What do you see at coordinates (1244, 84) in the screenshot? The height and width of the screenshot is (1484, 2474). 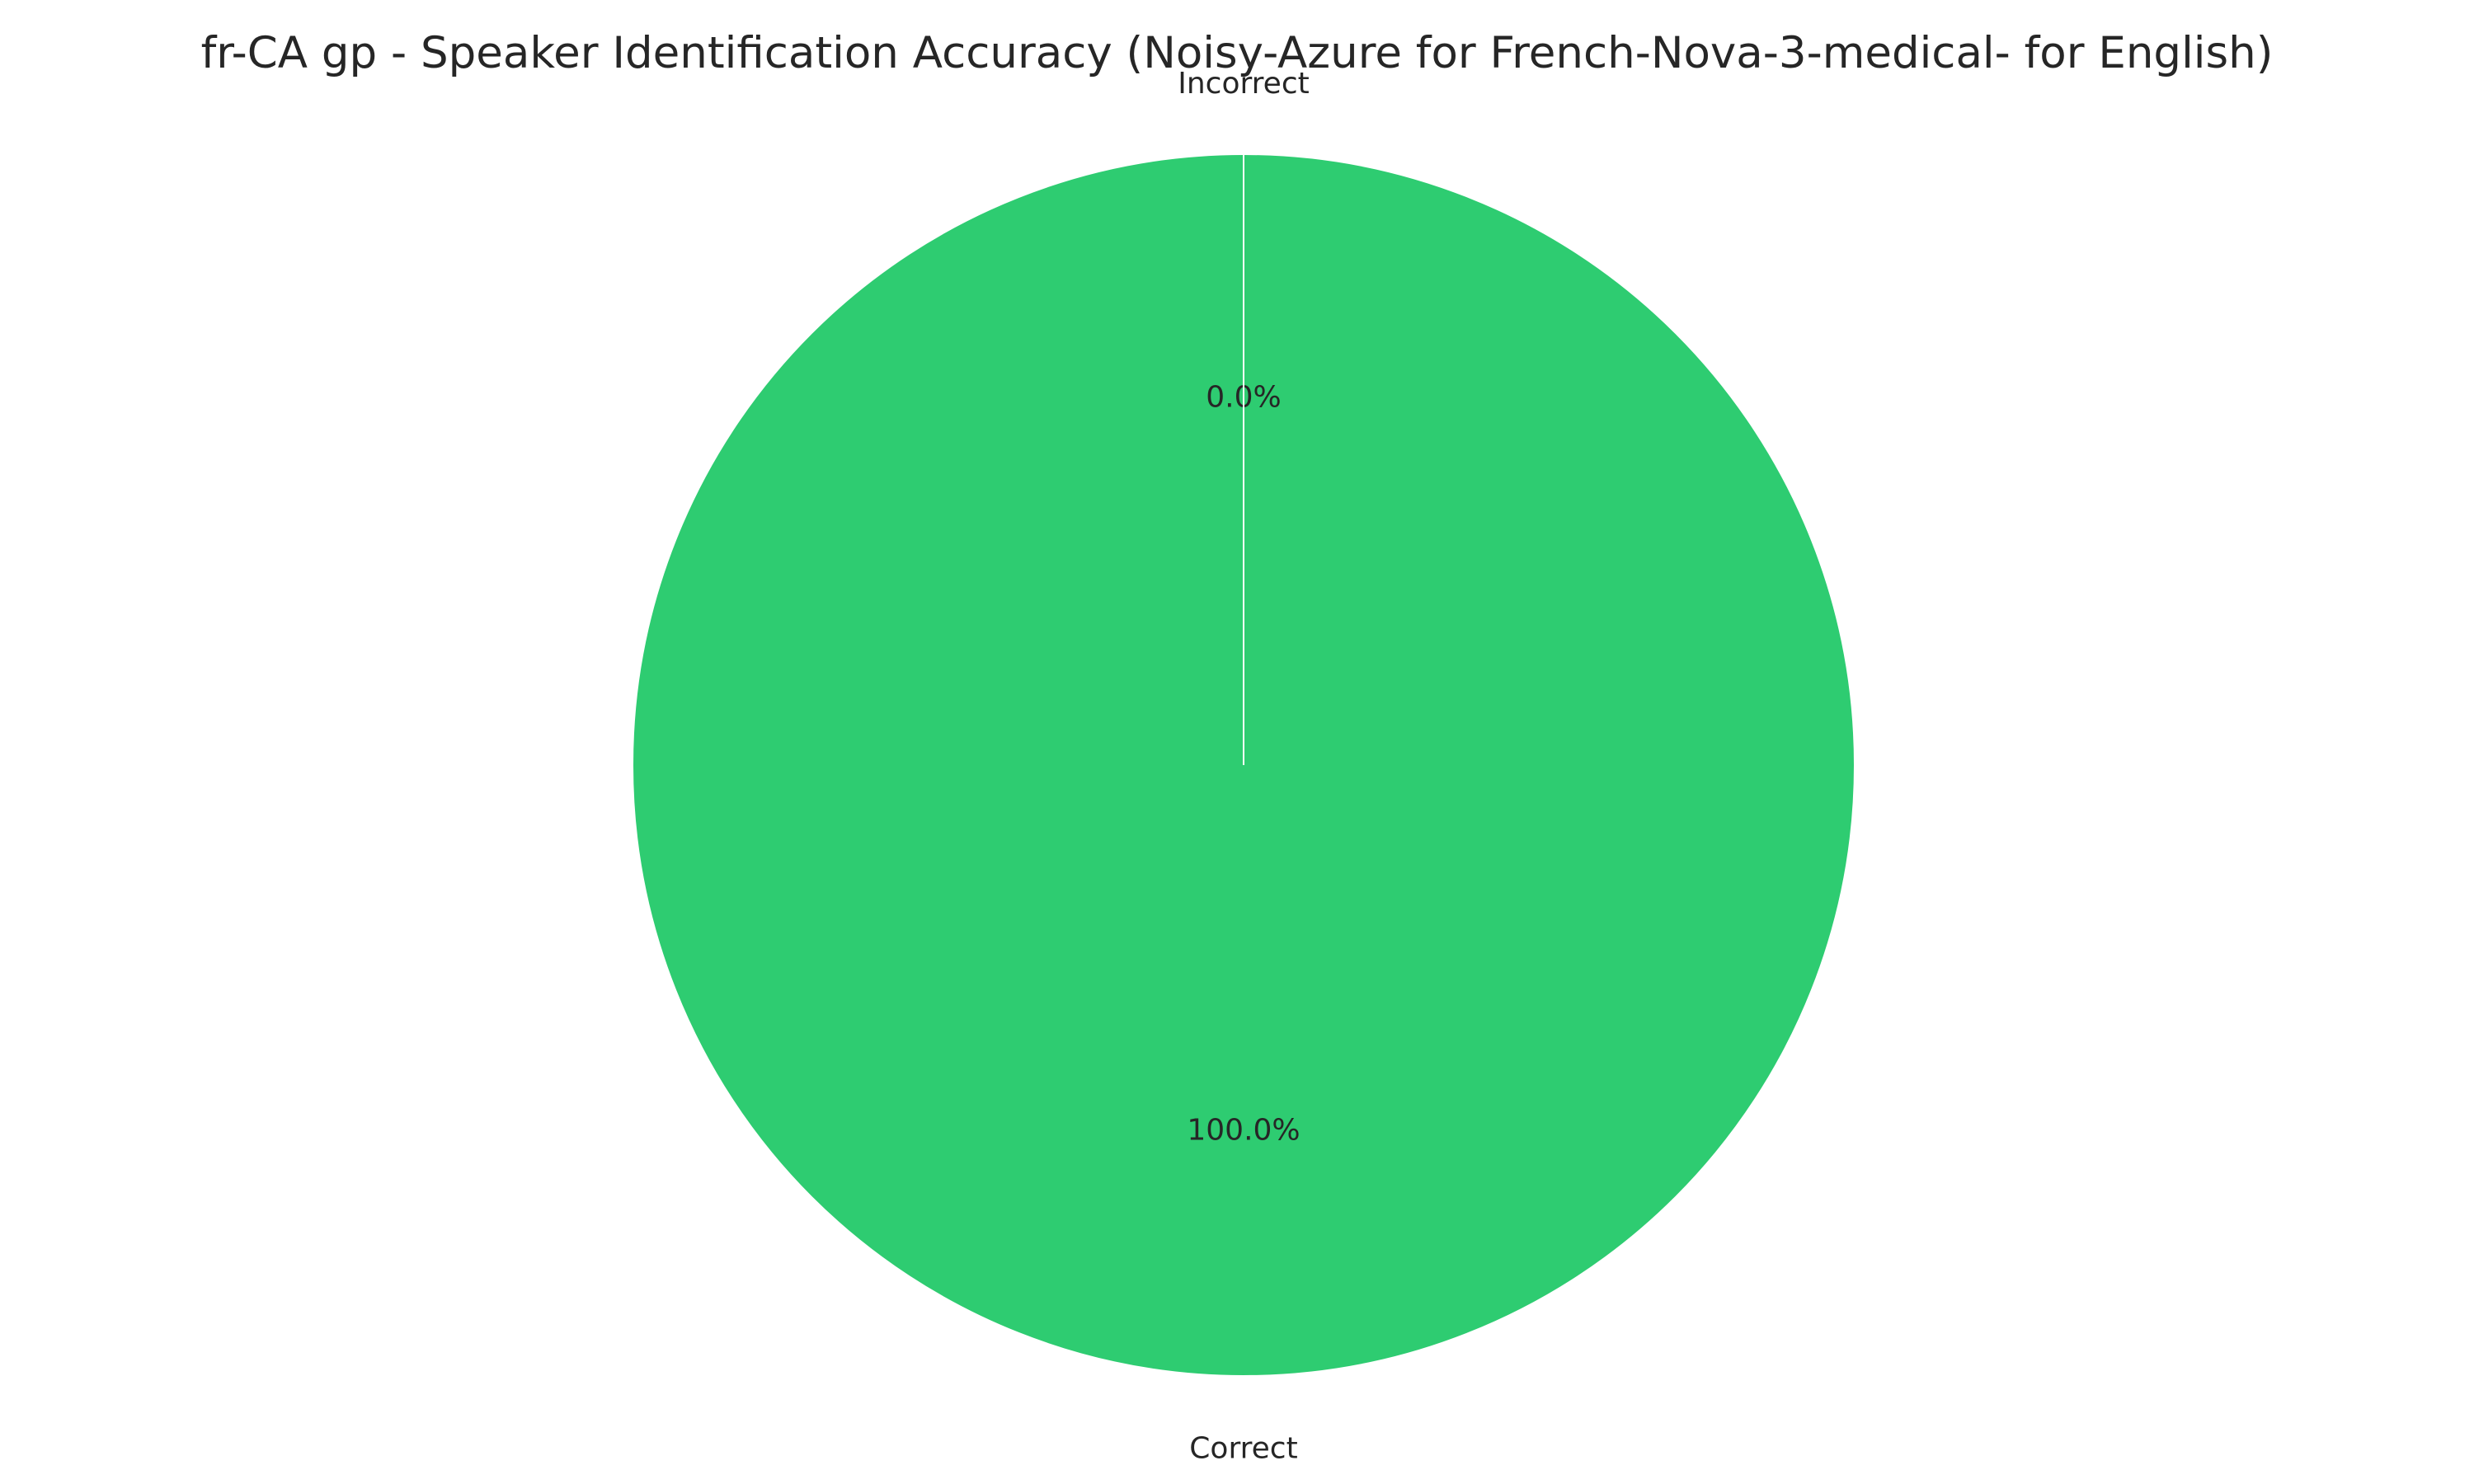 I see `slice-label-incorrect: Incorrect` at bounding box center [1244, 84].